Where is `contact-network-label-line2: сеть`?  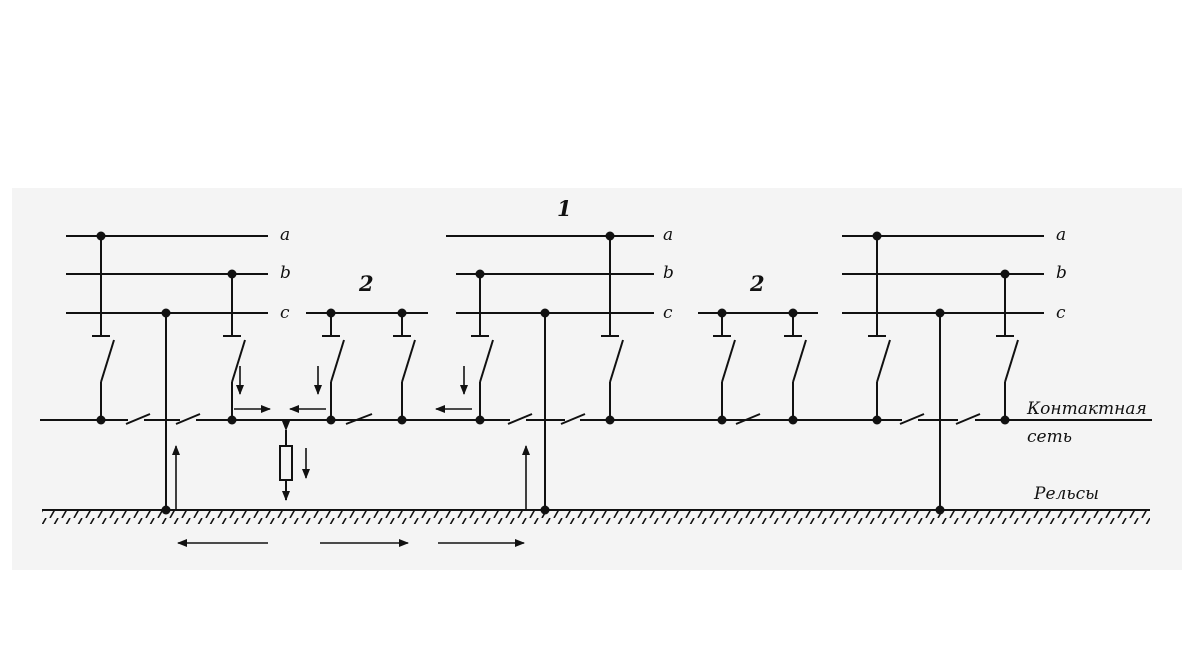 contact-network-label-line2: сеть is located at coordinates (1049, 437).